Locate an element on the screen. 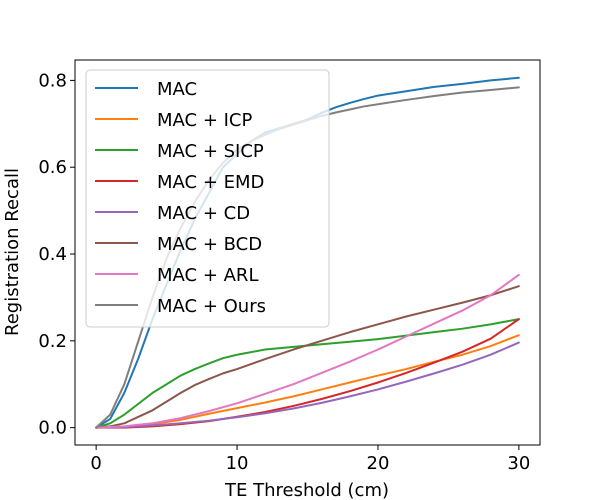  y-tick-label: 0.0 is located at coordinates (52, 428).